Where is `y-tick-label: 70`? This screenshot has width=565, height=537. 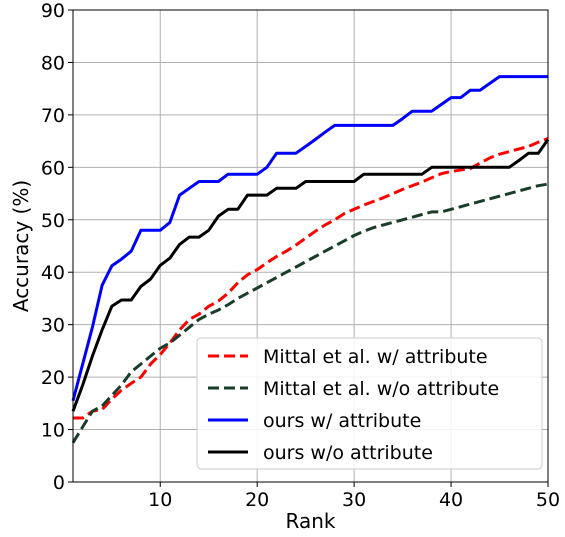 y-tick-label: 70 is located at coordinates (53, 116).